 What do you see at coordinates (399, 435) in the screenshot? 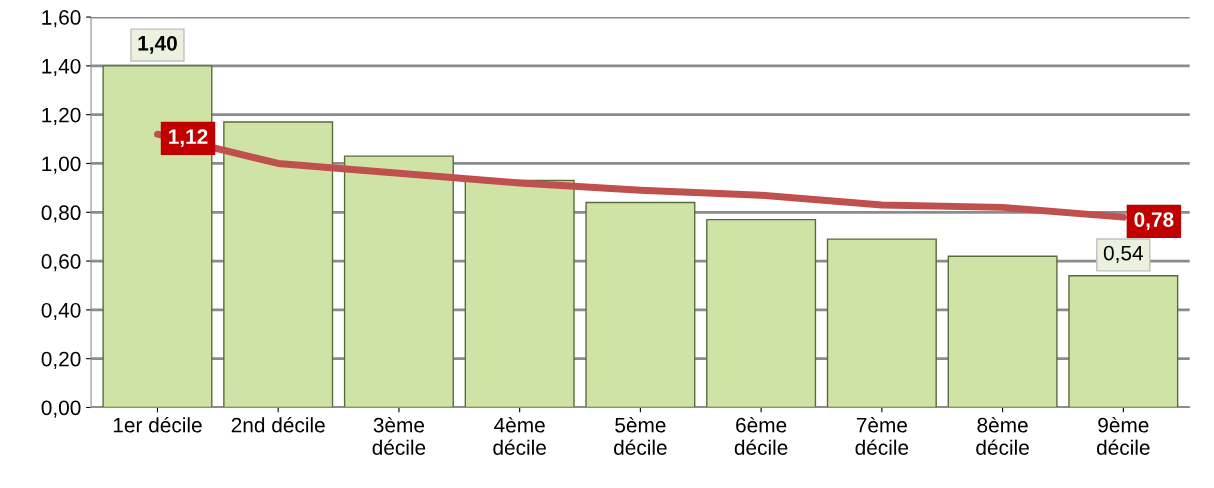
I see `x-tick-label: 3ème décile` at bounding box center [399, 435].